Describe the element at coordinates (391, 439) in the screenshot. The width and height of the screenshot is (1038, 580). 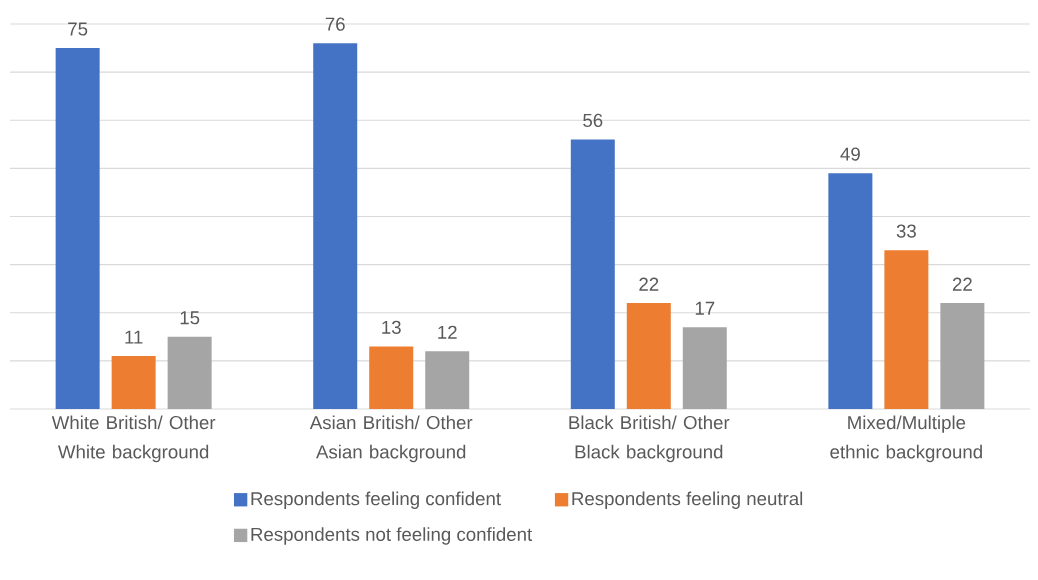
I see `x-tick-label: Asian British/ Other Asian background` at that location.